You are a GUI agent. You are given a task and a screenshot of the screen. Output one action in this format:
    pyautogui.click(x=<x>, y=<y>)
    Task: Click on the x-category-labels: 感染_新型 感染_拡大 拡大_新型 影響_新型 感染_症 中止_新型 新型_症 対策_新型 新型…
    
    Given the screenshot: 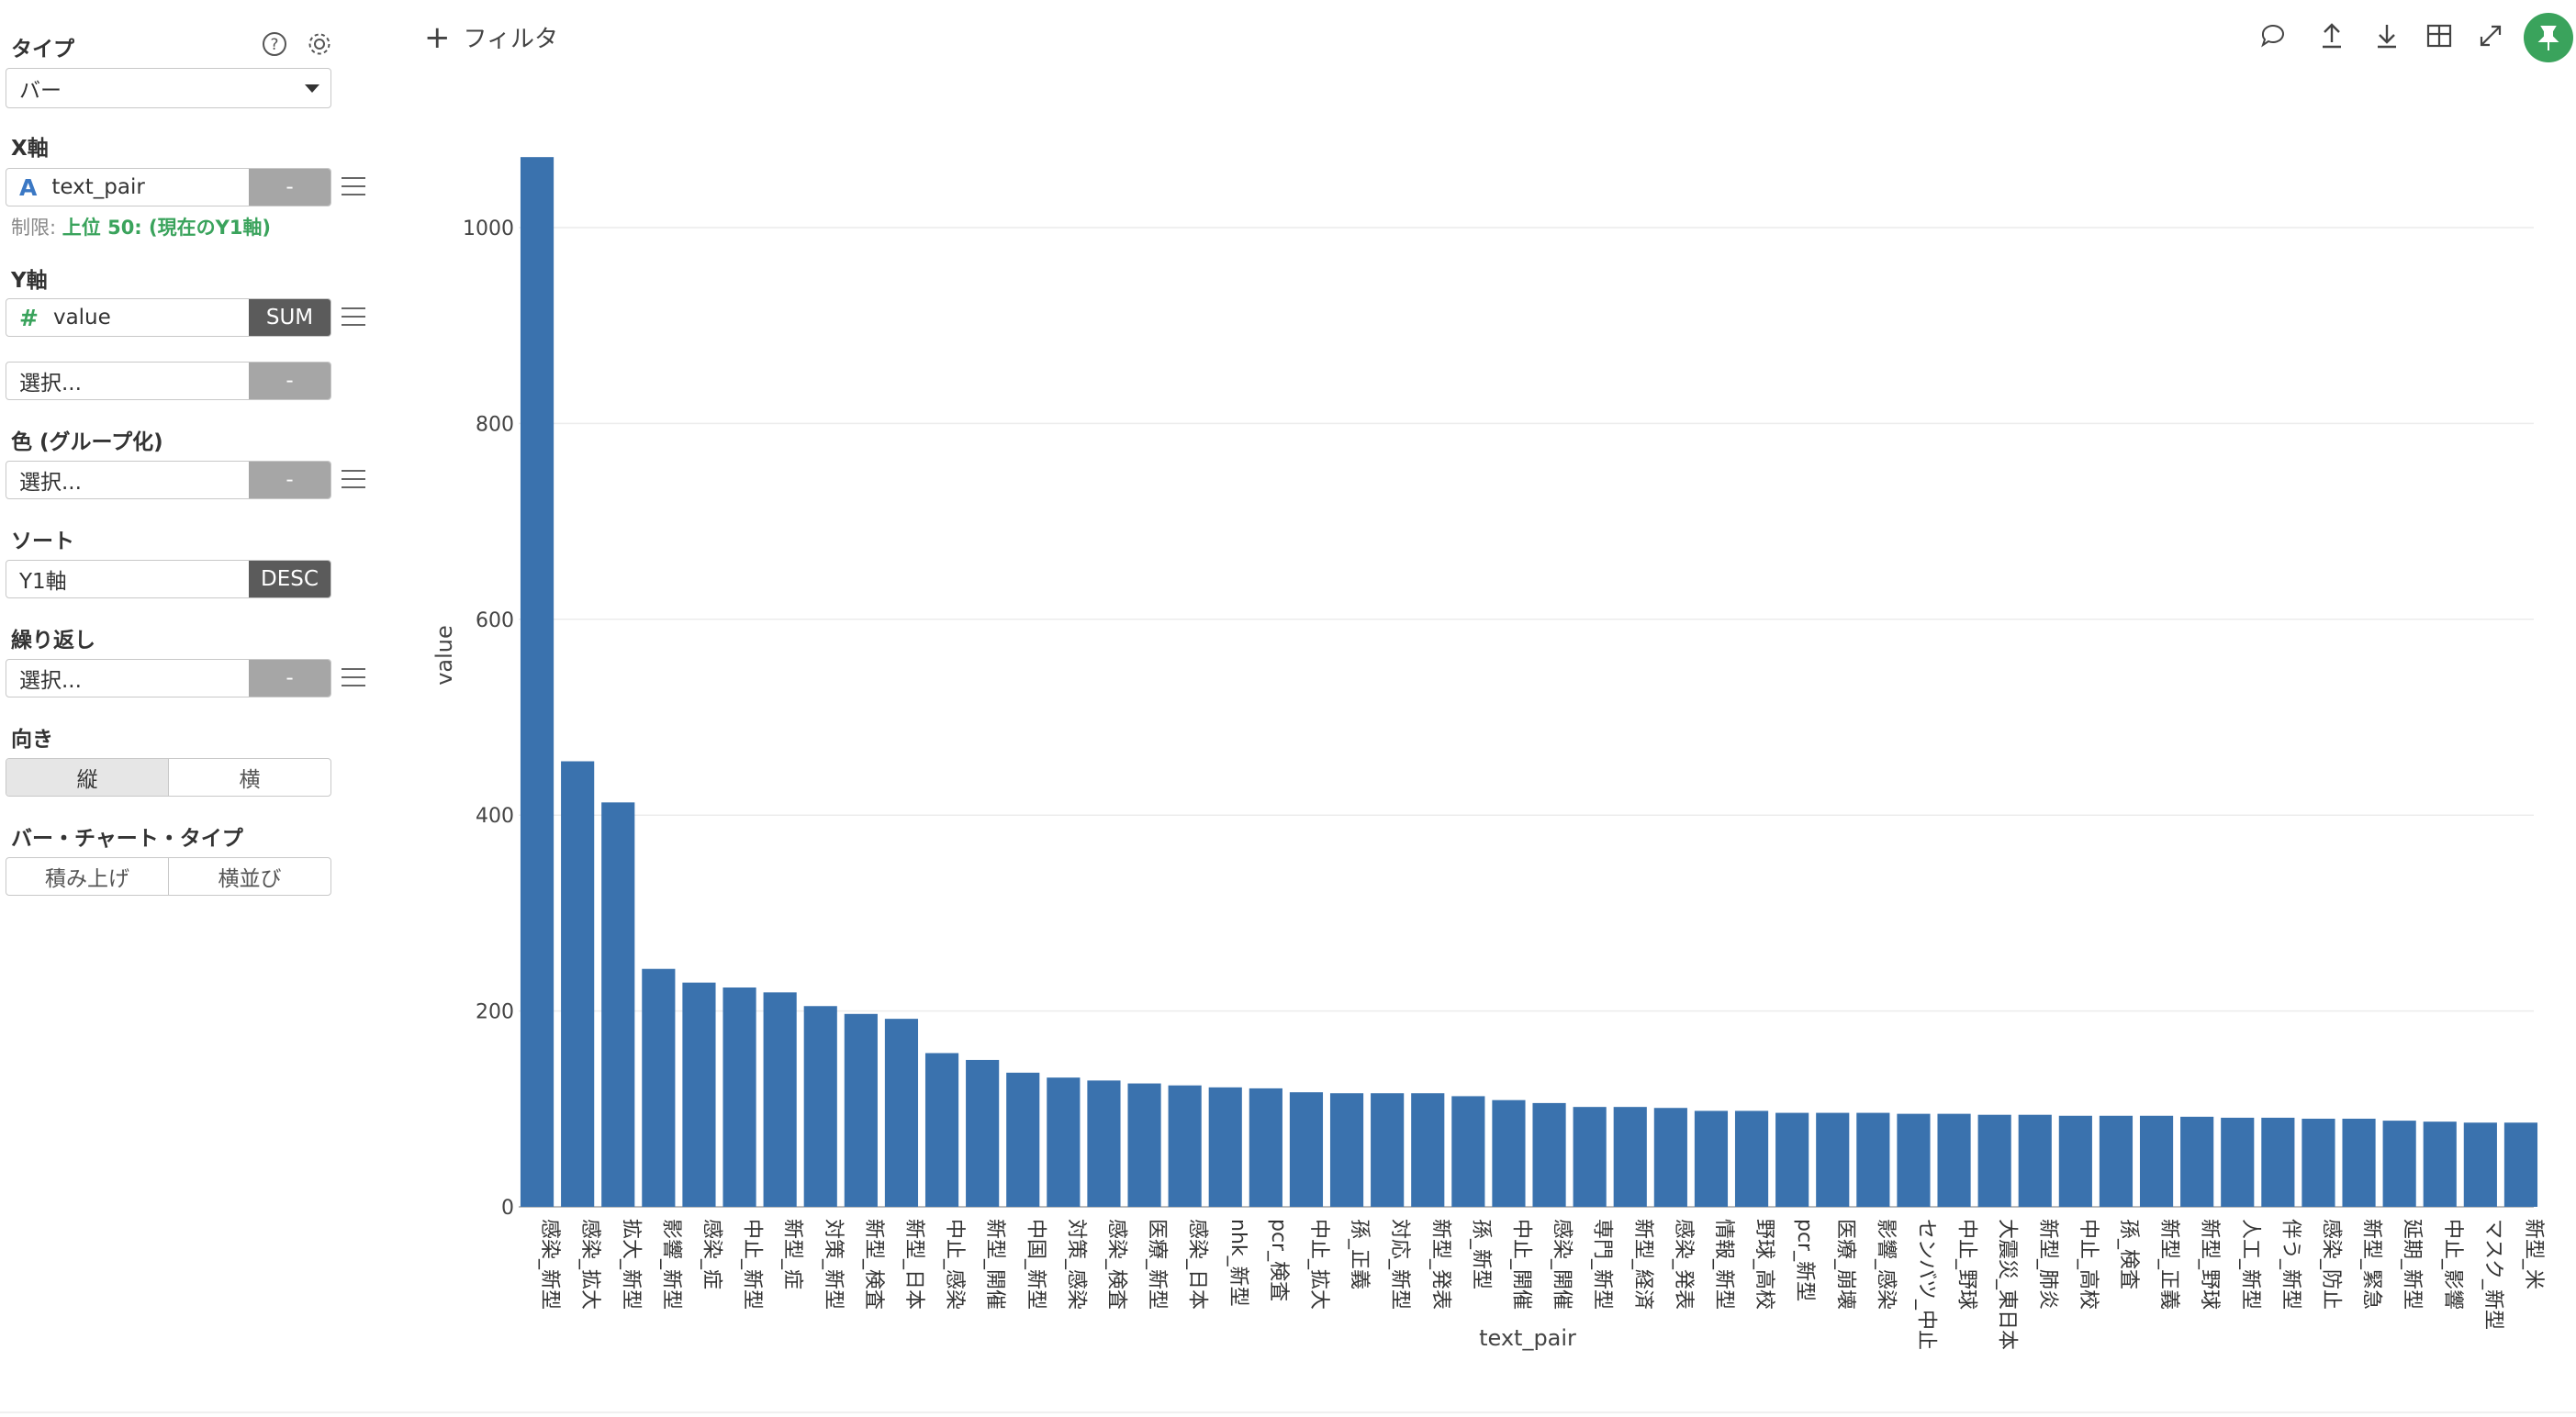 What is the action you would take?
    pyautogui.click(x=1541, y=1284)
    